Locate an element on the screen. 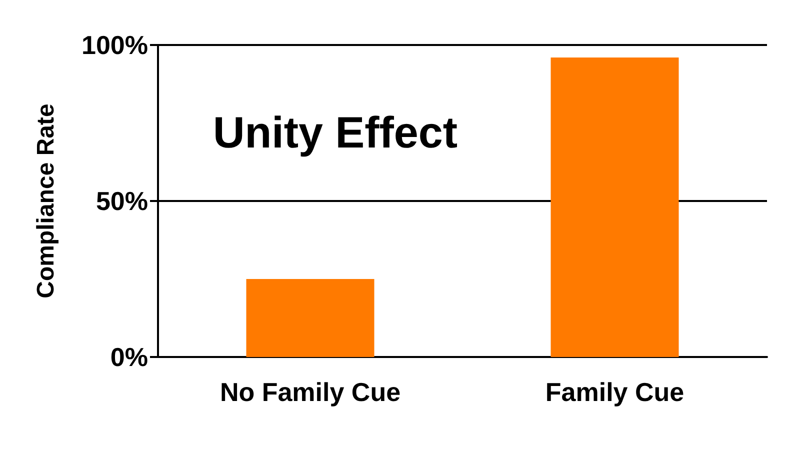  text: Unity Effect is located at coordinates (335, 133).